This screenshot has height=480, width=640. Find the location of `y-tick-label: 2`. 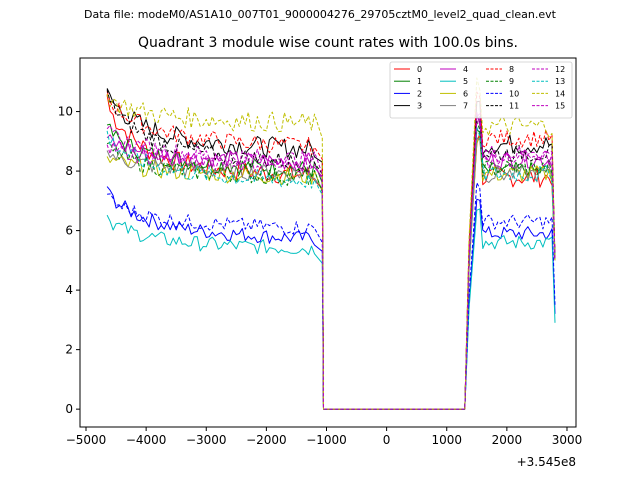

y-tick-label: 2 is located at coordinates (69, 350).